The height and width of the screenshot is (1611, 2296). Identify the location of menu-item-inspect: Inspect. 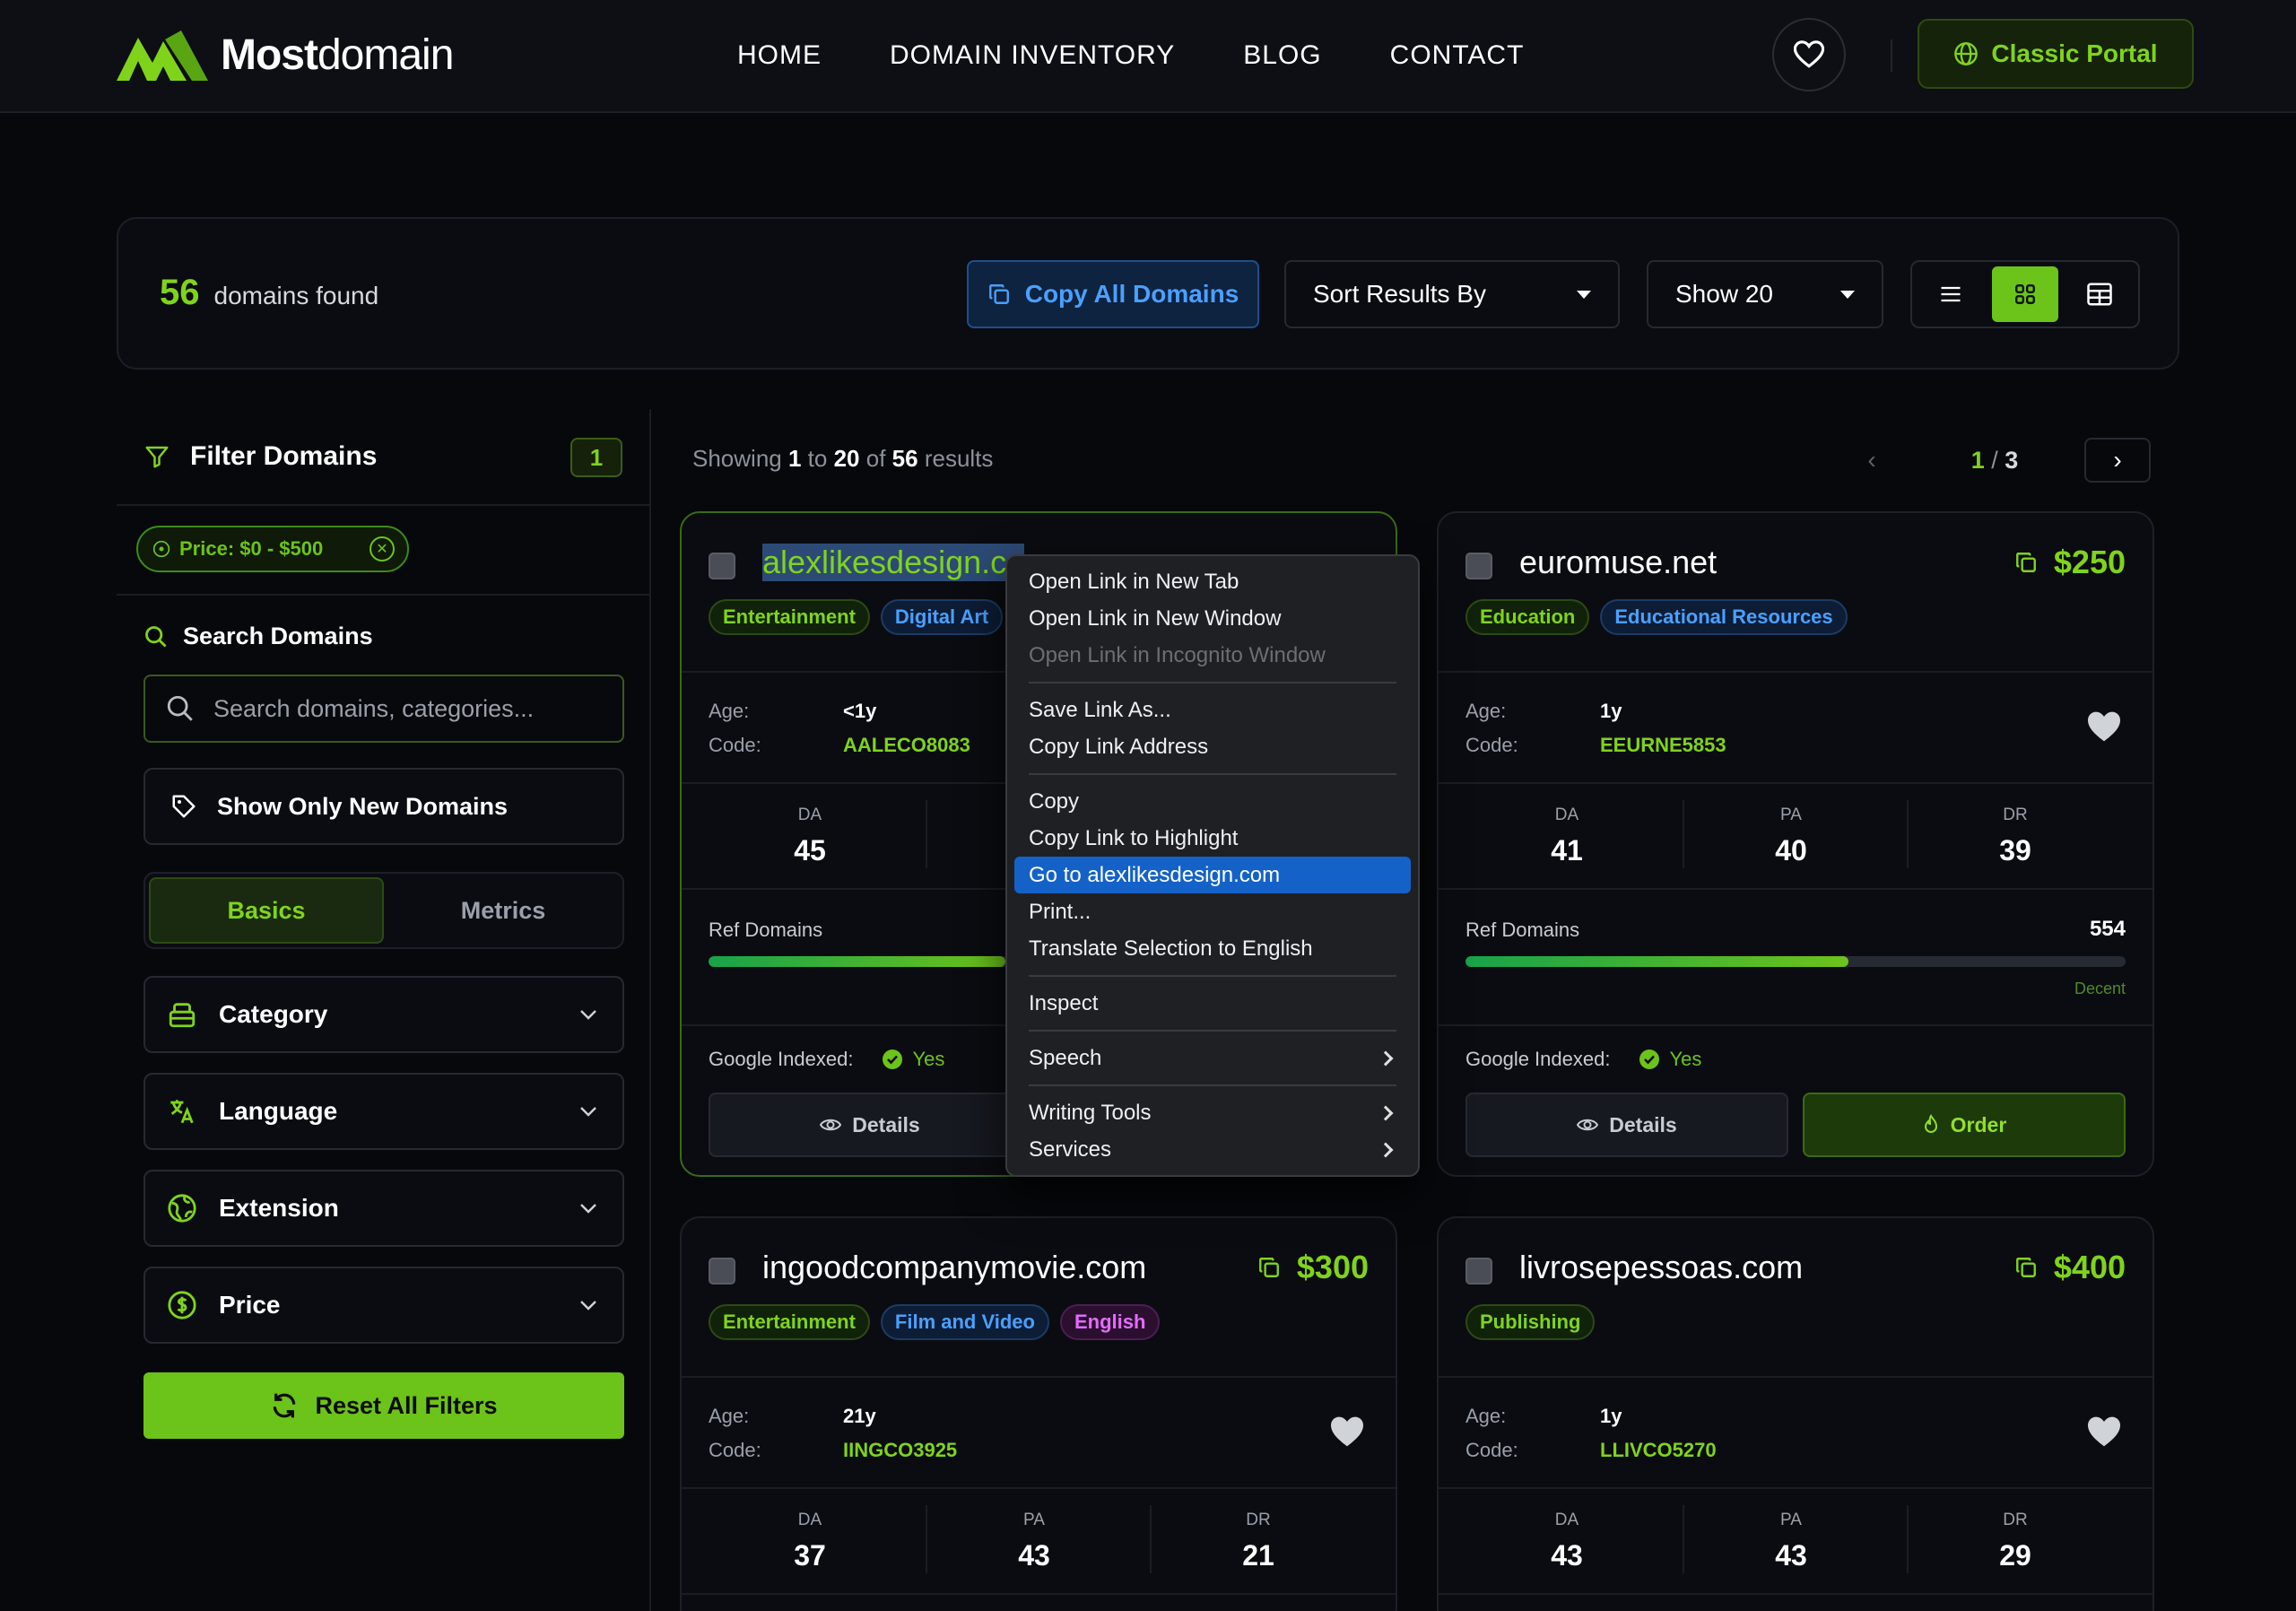
(1064, 1002).